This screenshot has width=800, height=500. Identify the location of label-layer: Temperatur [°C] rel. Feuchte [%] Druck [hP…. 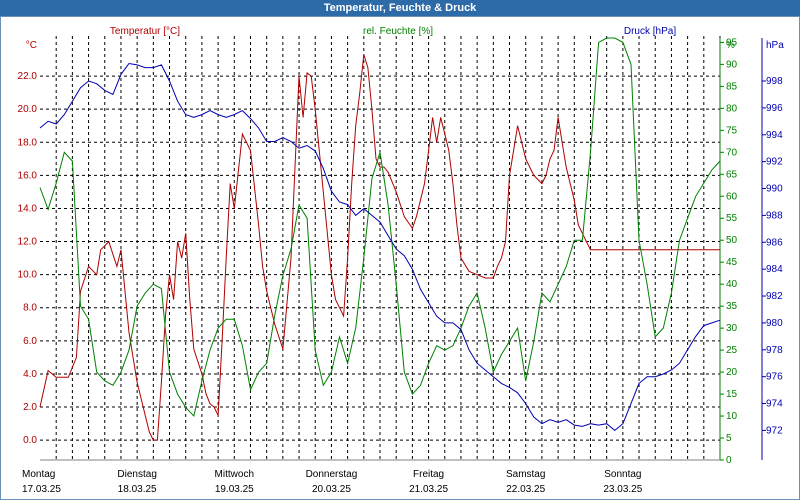
(393, 31).